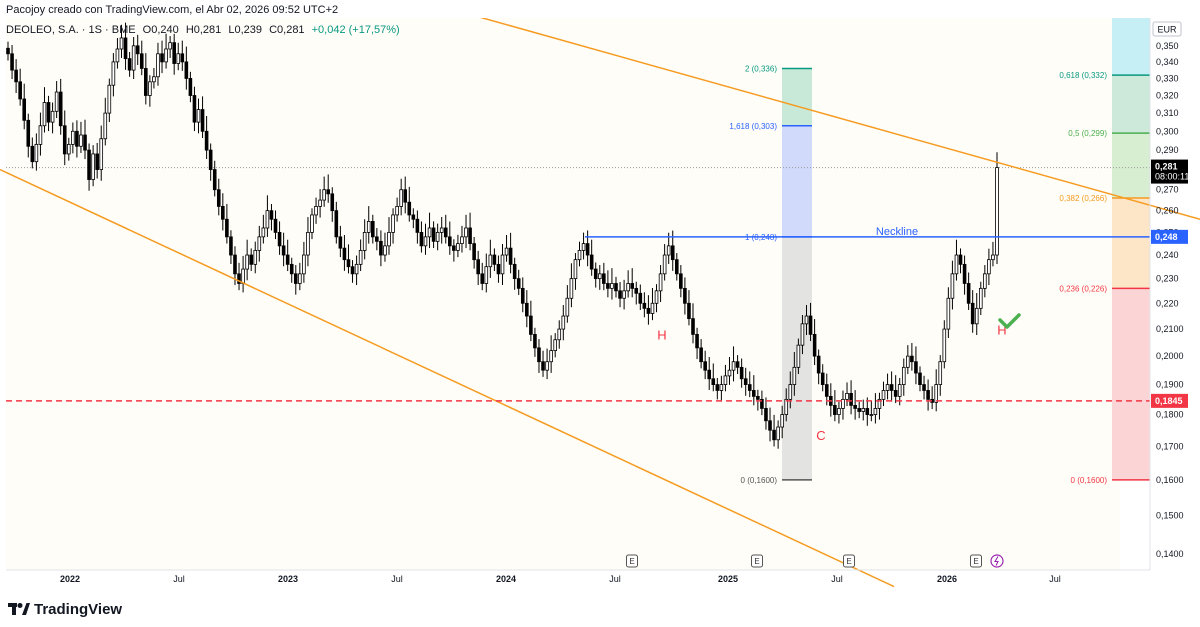  I want to click on y-tick-label: 0,290, so click(1167, 150).